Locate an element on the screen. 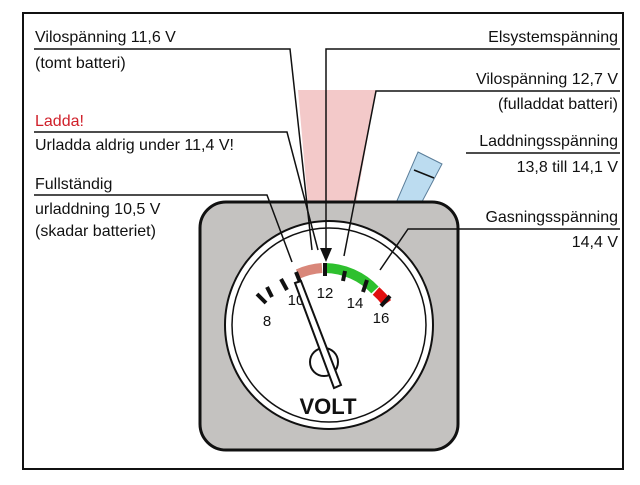 Image resolution: width=640 pixels, height=485 pixels. gauge-face is located at coordinates (329, 325).